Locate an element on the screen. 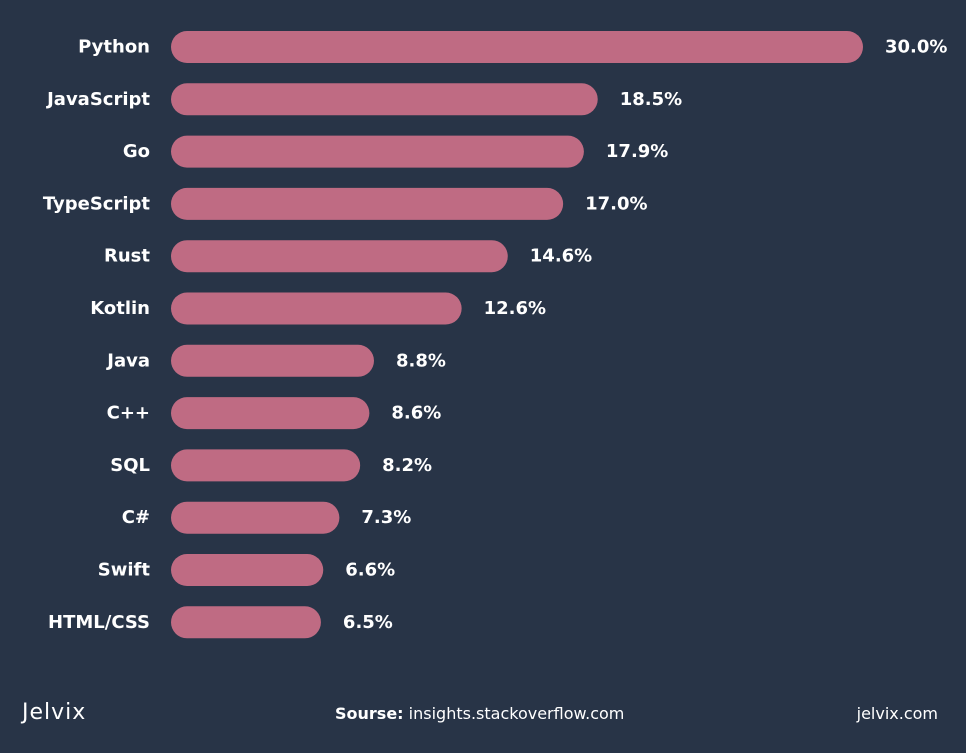 The height and width of the screenshot is (753, 966). value-label: 8.6% is located at coordinates (416, 413).